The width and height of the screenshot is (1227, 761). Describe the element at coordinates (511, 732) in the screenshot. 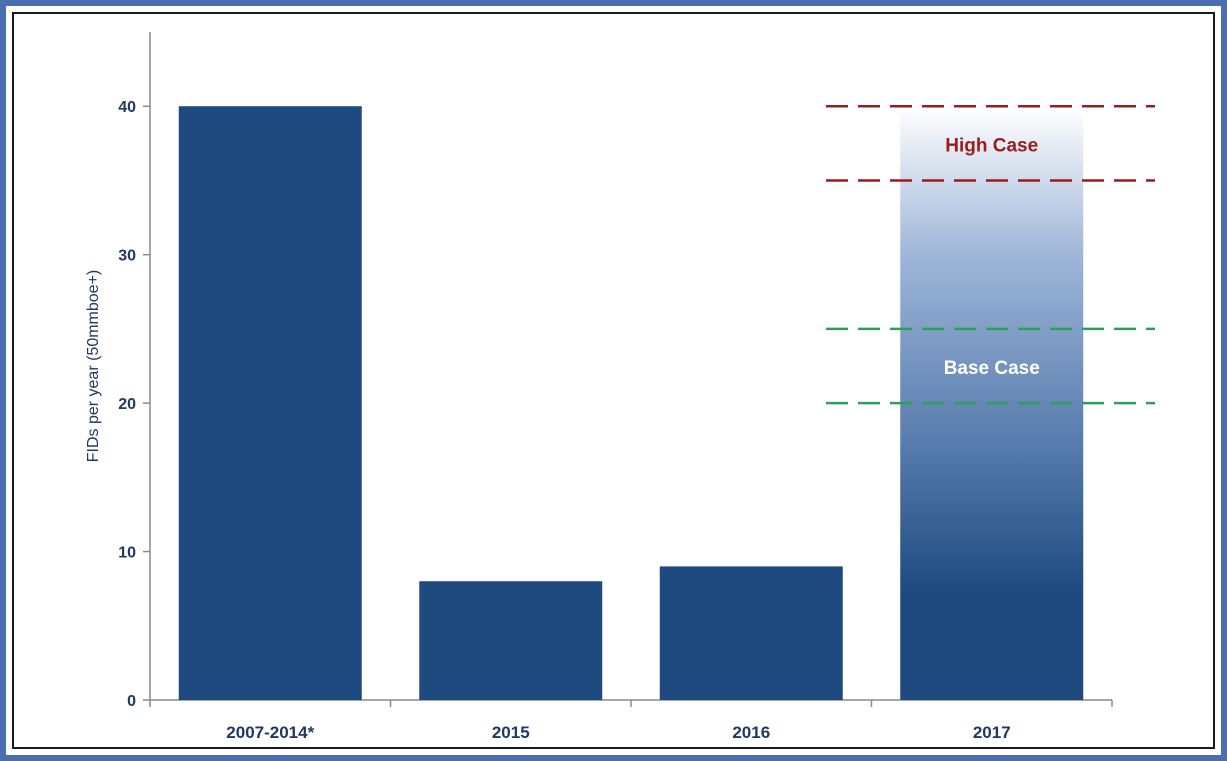

I see `x-tick-label: 2015` at that location.